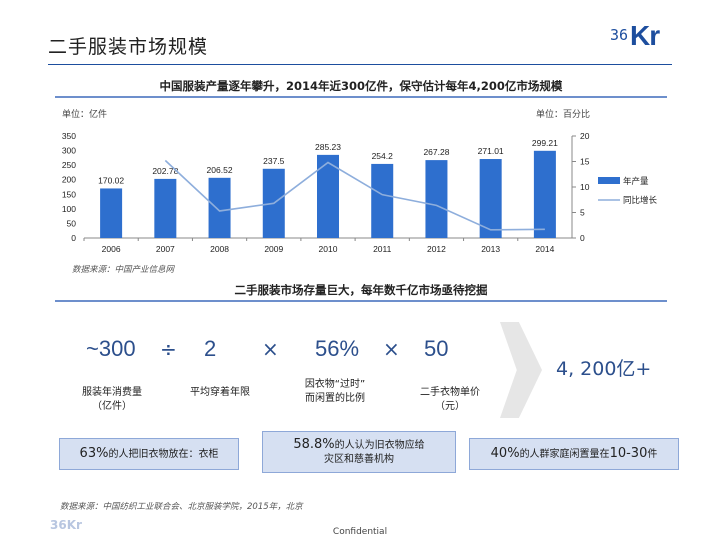 The image size is (720, 540). What do you see at coordinates (165, 249) in the screenshot?
I see `x-tick-label: 2007` at bounding box center [165, 249].